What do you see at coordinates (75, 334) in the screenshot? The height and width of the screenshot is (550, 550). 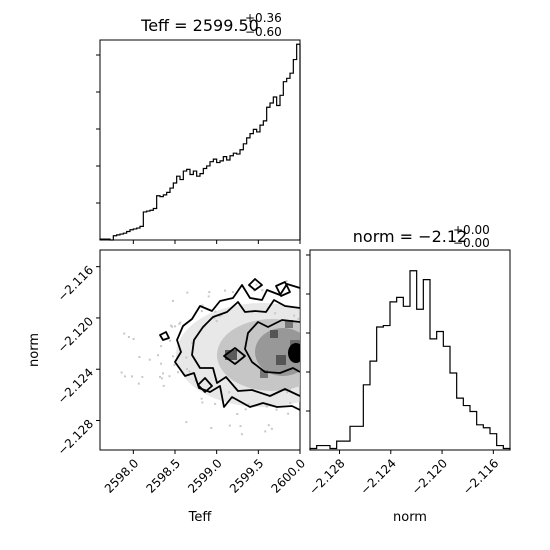 I see `joint-y-tick-label: −2.120` at bounding box center [75, 334].